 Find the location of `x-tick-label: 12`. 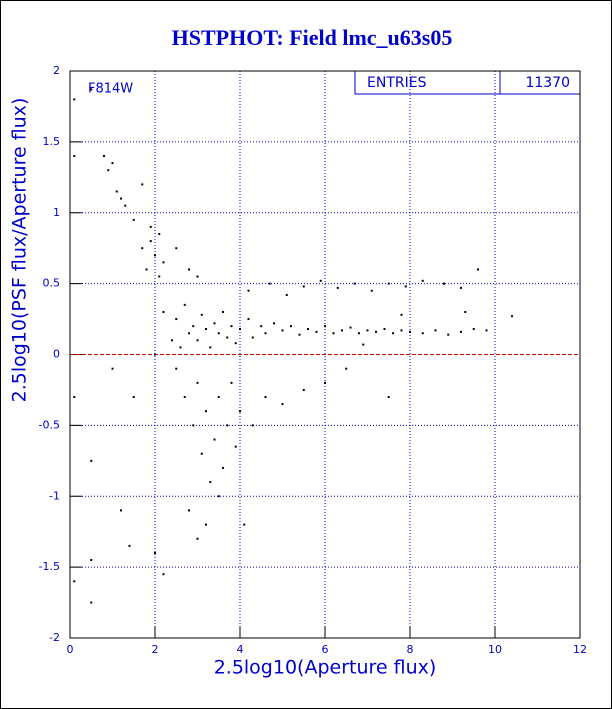

x-tick-label: 12 is located at coordinates (580, 649).